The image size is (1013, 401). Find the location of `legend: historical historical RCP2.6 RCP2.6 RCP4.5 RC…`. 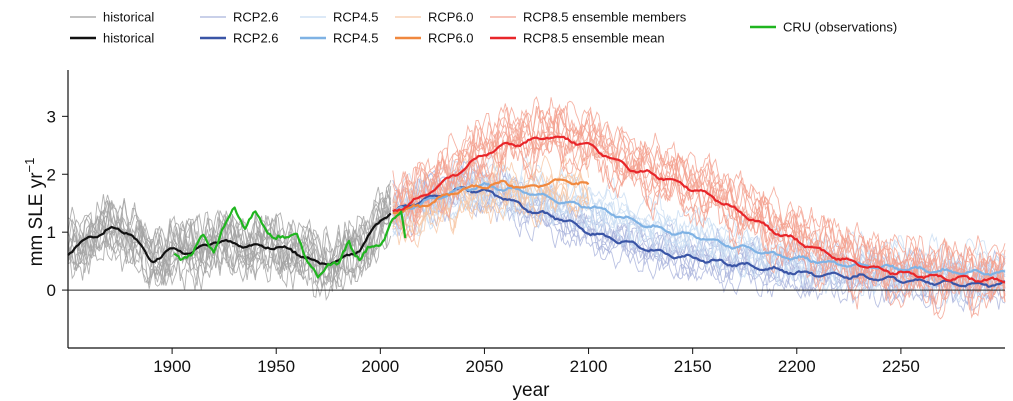

legend: historical historical RCP2.6 RCP2.6 RCP4.5 RC… is located at coordinates (483, 28).